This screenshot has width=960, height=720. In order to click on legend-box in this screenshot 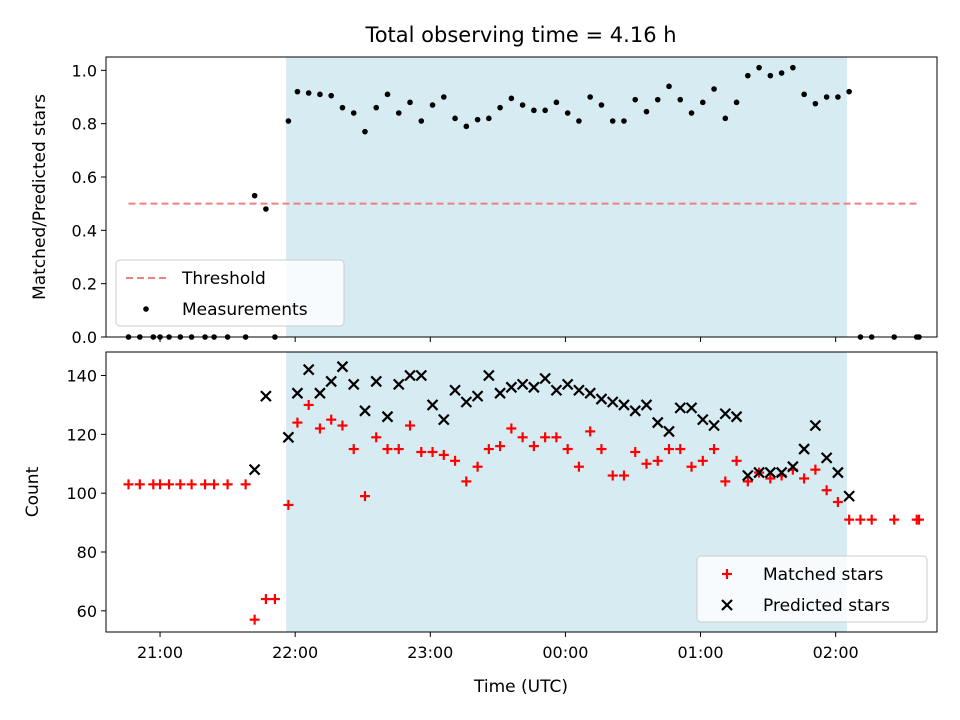, I will do `click(812, 589)`.